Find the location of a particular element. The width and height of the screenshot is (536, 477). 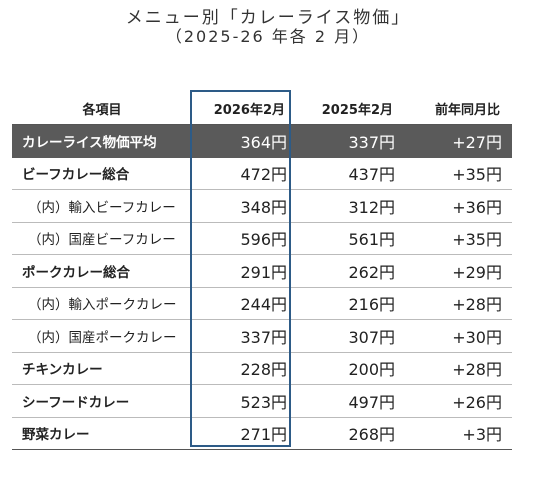

row-change: +27円 is located at coordinates (458, 141).